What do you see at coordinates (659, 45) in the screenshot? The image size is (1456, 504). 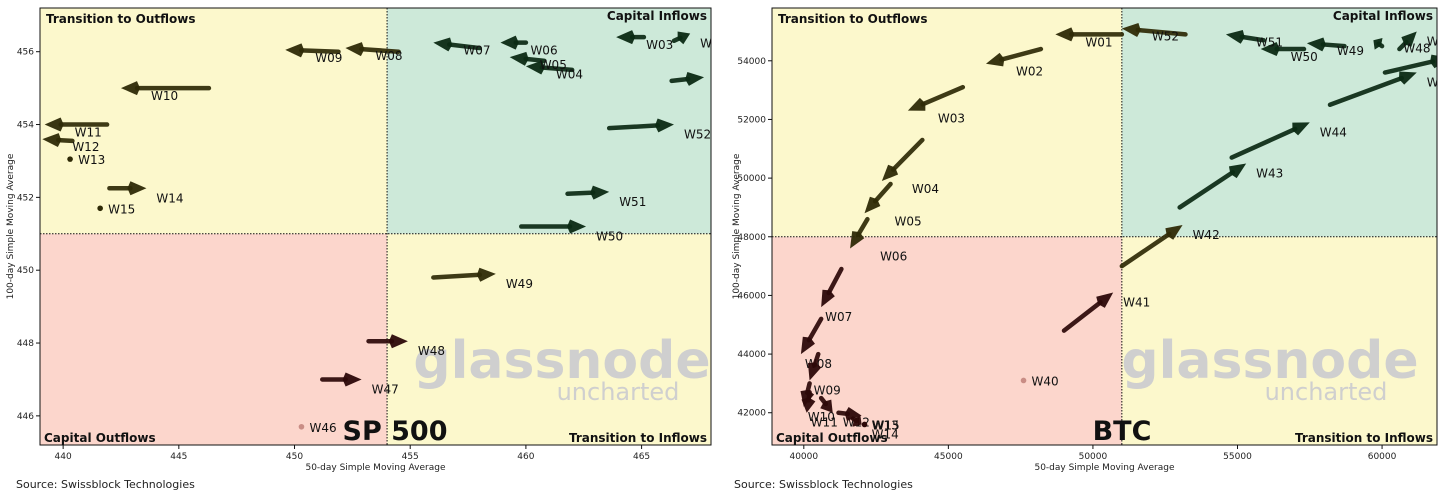 I see `point-label-w03: W03` at bounding box center [659, 45].